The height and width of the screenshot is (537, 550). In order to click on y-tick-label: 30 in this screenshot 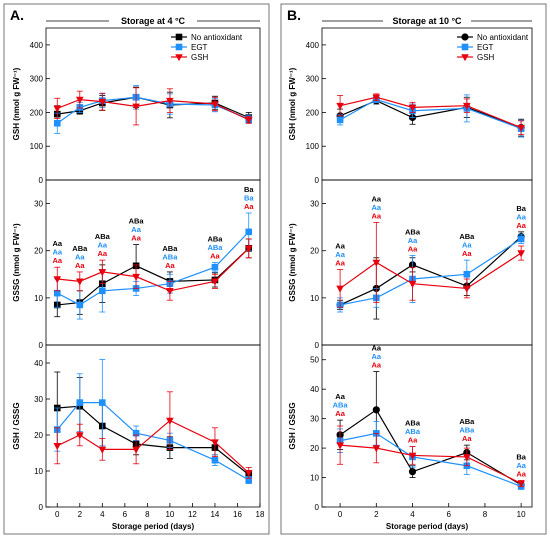, I will do `click(314, 204)`.